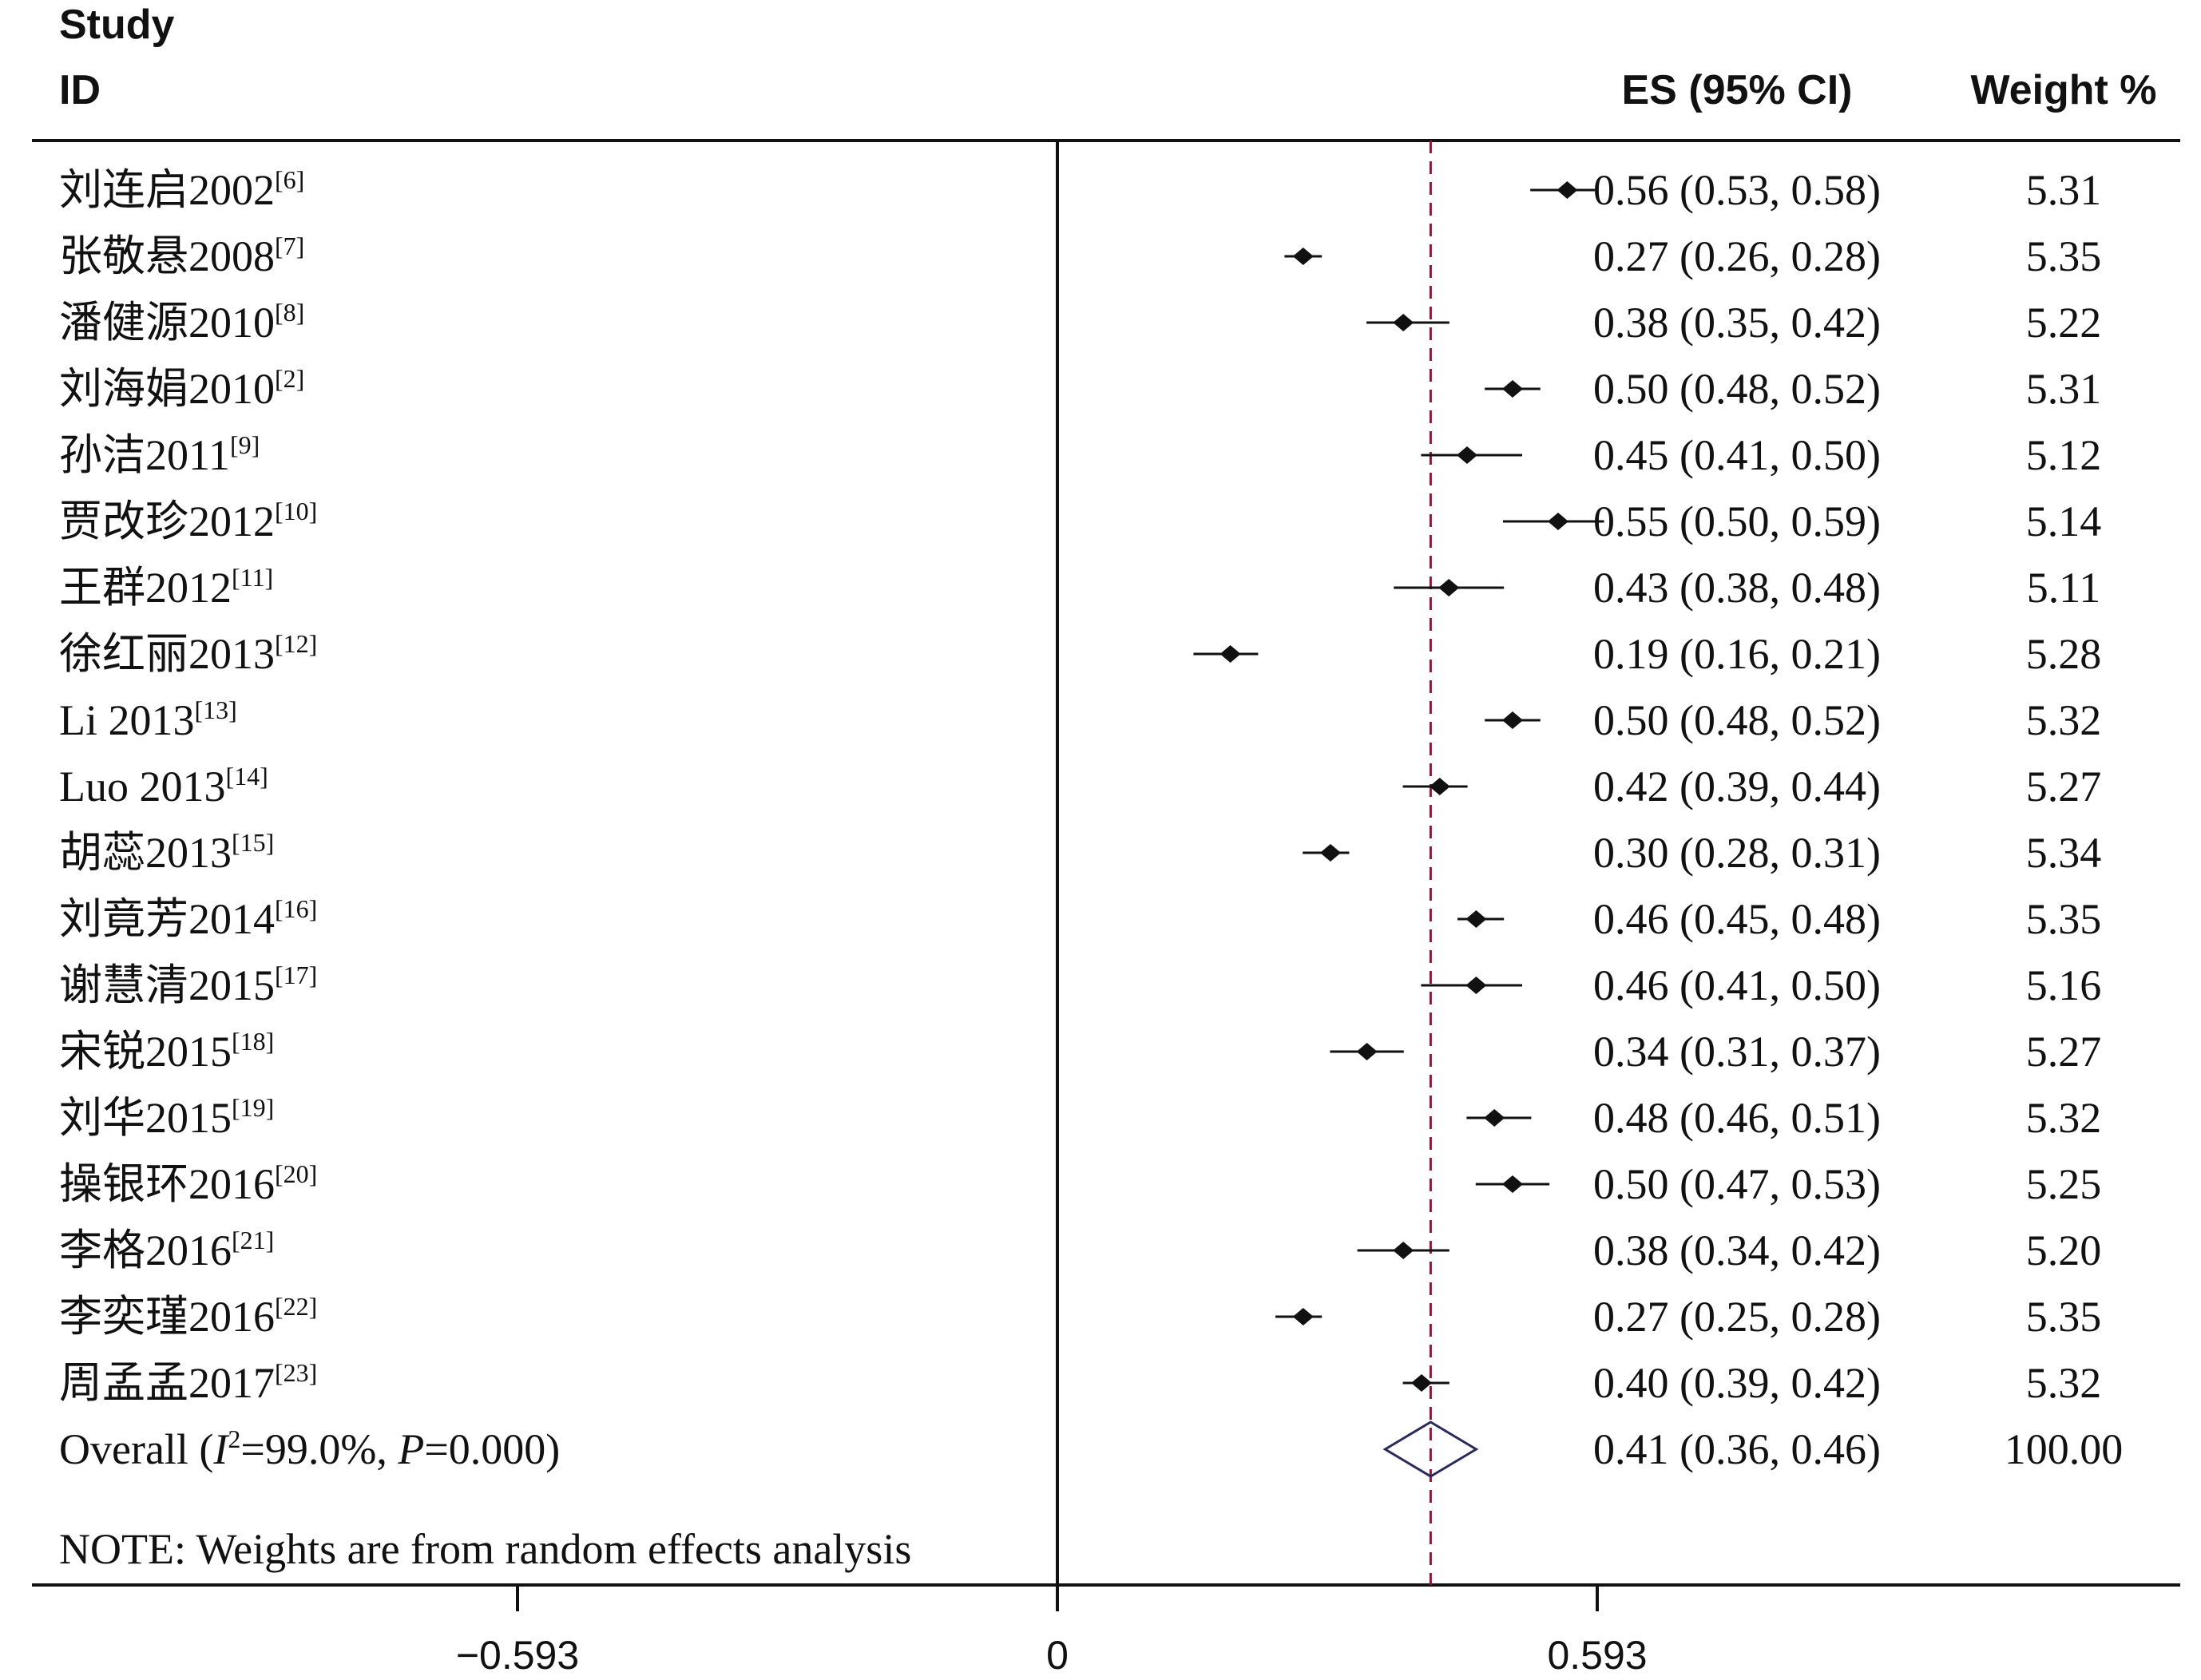 Image resolution: width=2201 pixels, height=1680 pixels. I want to click on study-reference: [14], so click(247, 776).